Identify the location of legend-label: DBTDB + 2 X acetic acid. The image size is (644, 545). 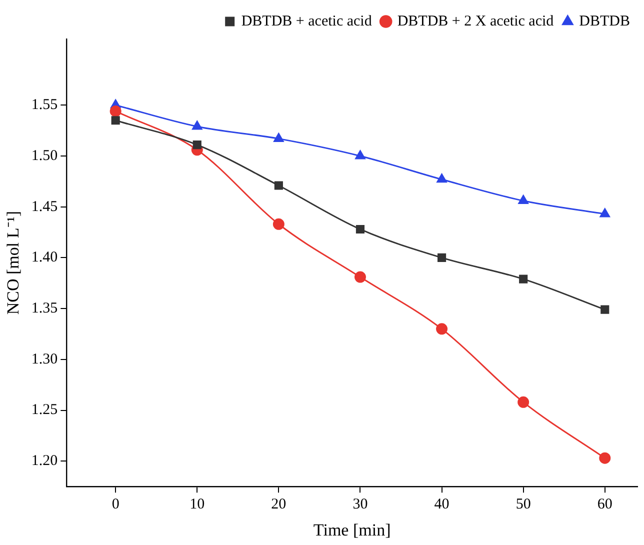
(475, 21).